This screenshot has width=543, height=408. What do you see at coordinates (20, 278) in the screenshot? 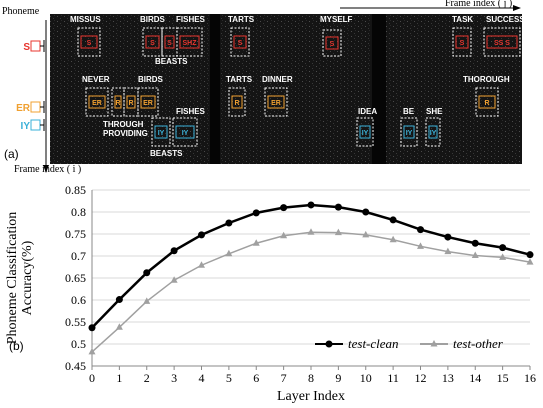
I see `y-axis-label: Phoneme Classification Accuracy(%)` at bounding box center [20, 278].